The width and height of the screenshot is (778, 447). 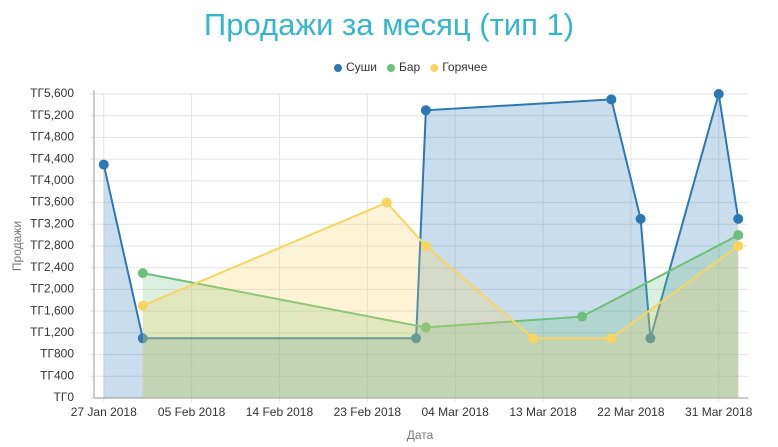 What do you see at coordinates (52, 289) in the screenshot?
I see `y-tick-label: ТГ2,000` at bounding box center [52, 289].